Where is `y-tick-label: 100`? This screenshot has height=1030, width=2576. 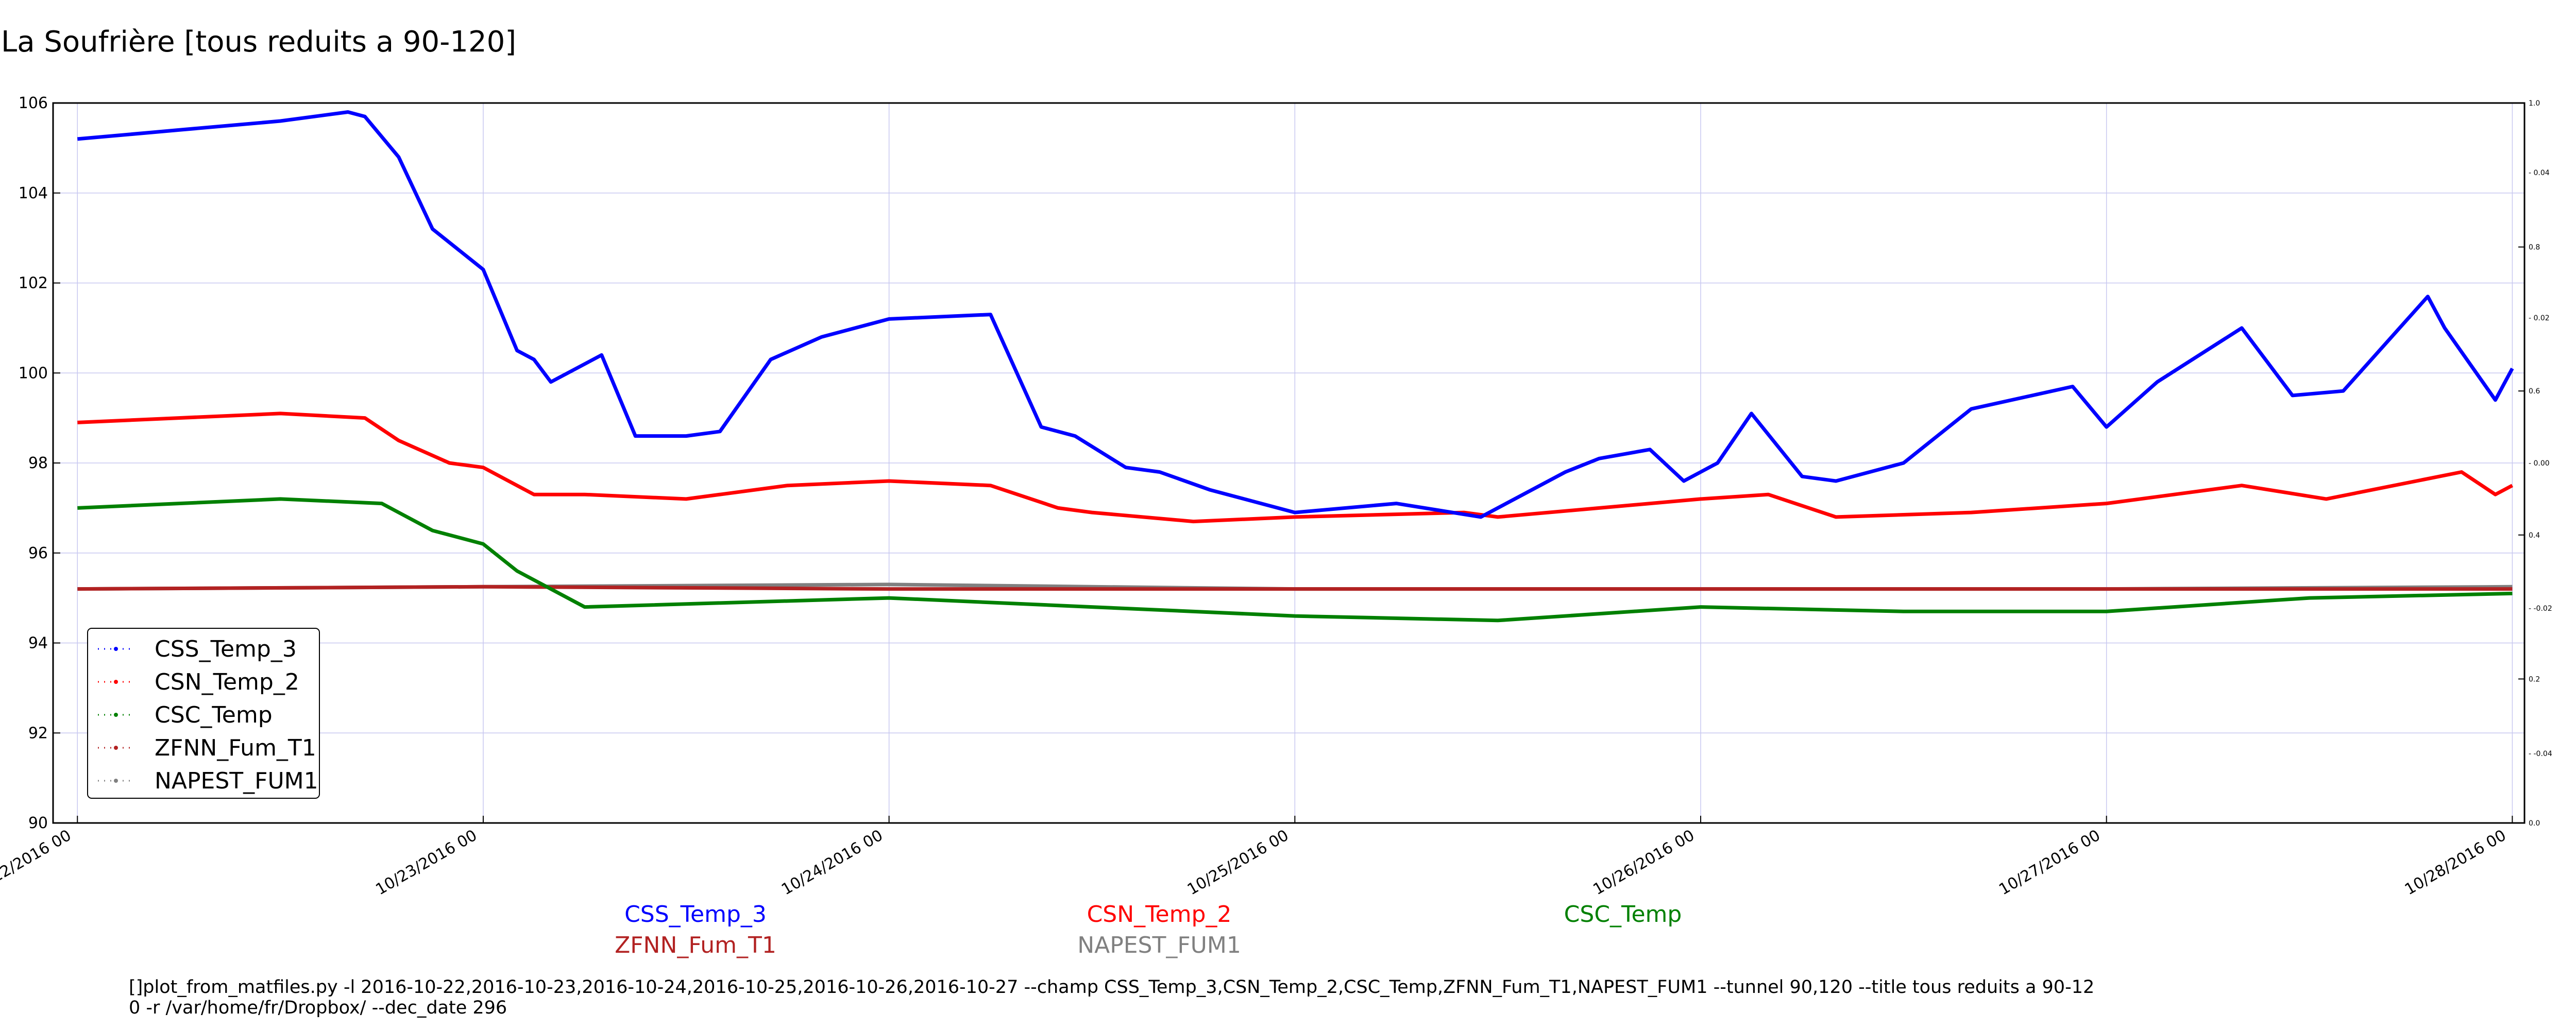
y-tick-label: 100 is located at coordinates (33, 373).